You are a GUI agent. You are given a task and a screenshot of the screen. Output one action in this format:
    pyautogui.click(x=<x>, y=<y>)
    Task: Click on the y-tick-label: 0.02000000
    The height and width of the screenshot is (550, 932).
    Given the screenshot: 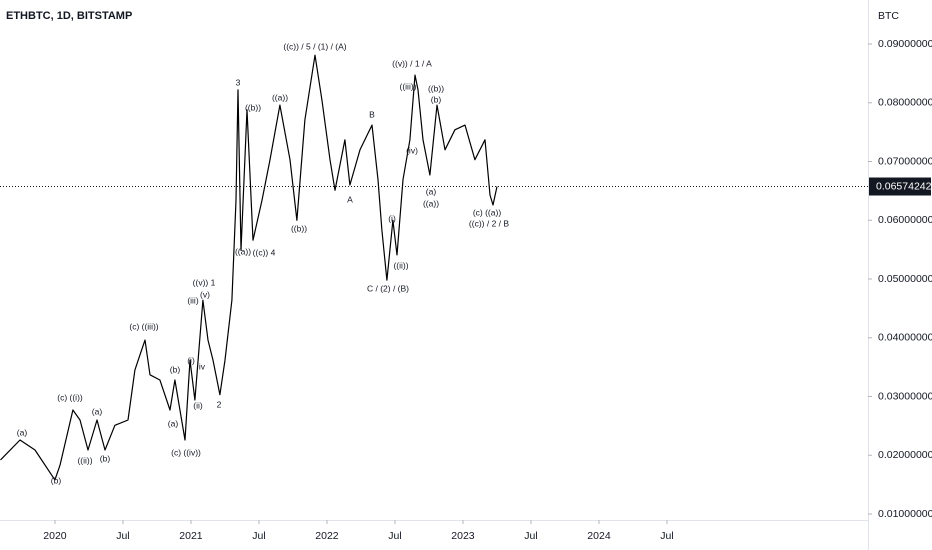 What is the action you would take?
    pyautogui.click(x=905, y=455)
    